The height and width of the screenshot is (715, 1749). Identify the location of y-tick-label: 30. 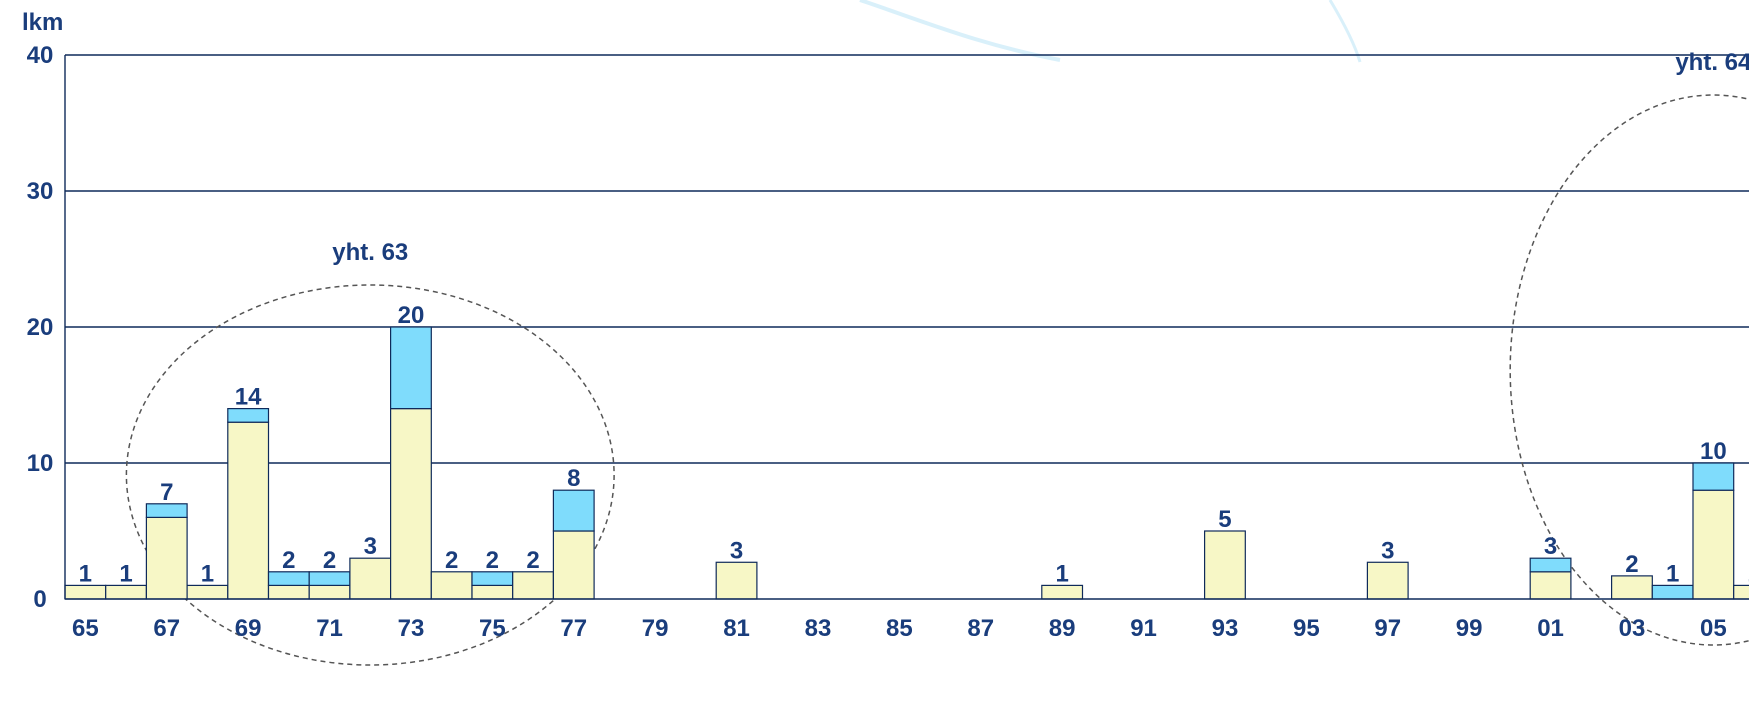
(40, 191).